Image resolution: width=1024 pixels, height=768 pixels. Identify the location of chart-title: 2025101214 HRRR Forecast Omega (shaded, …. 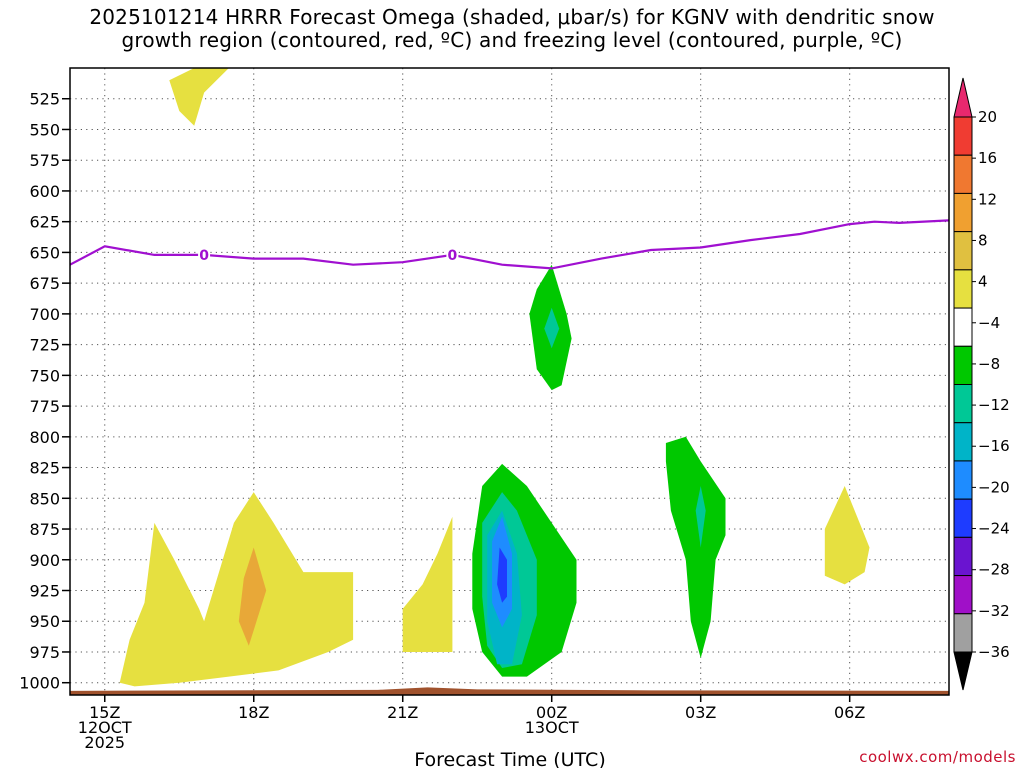
(512, 29).